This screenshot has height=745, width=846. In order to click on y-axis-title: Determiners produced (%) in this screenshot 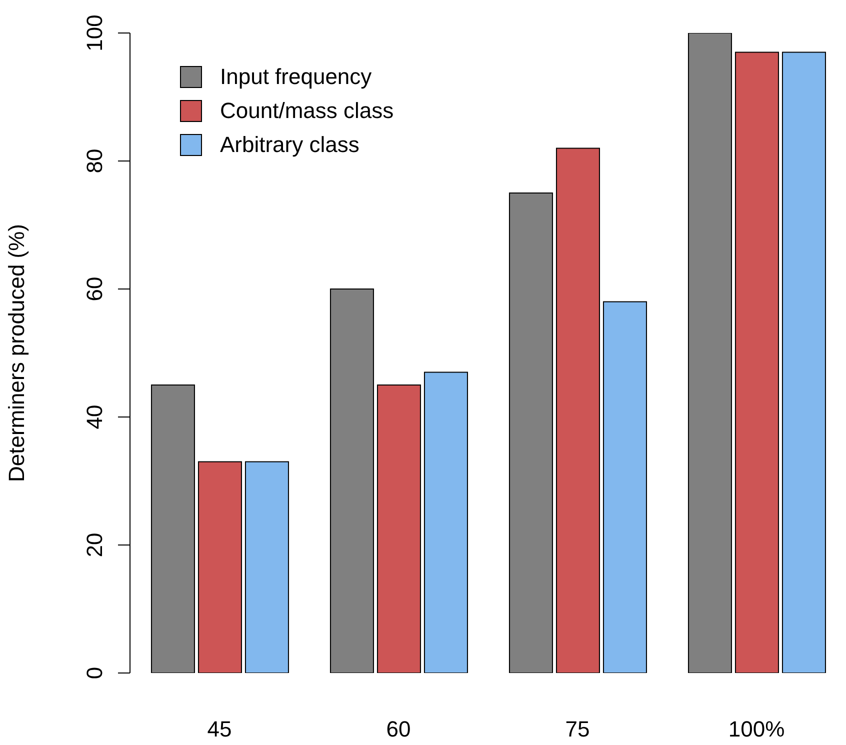, I will do `click(16, 353)`.